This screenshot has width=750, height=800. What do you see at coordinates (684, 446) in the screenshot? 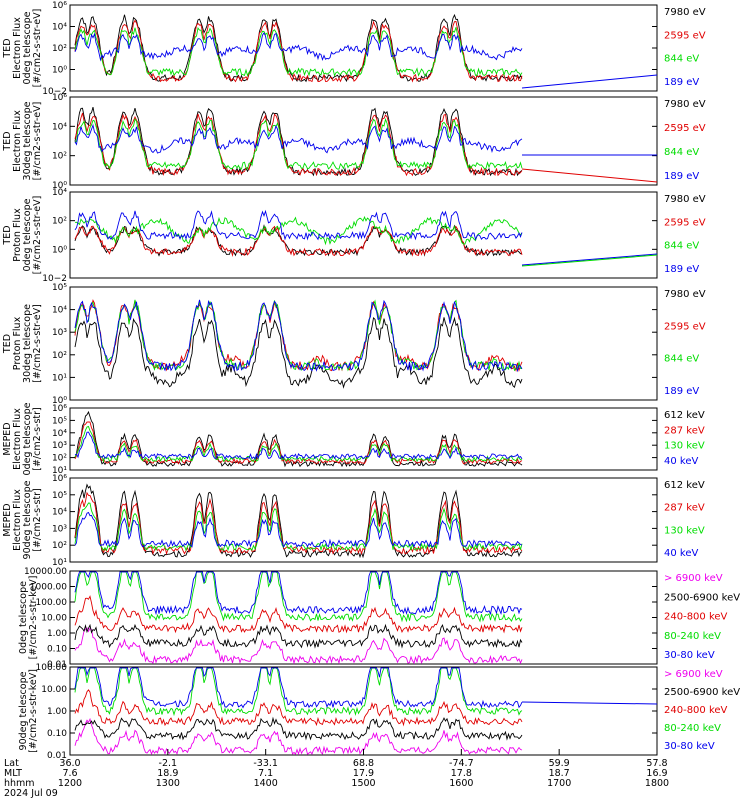
I see `legend-entry: 130 keV` at bounding box center [684, 446].